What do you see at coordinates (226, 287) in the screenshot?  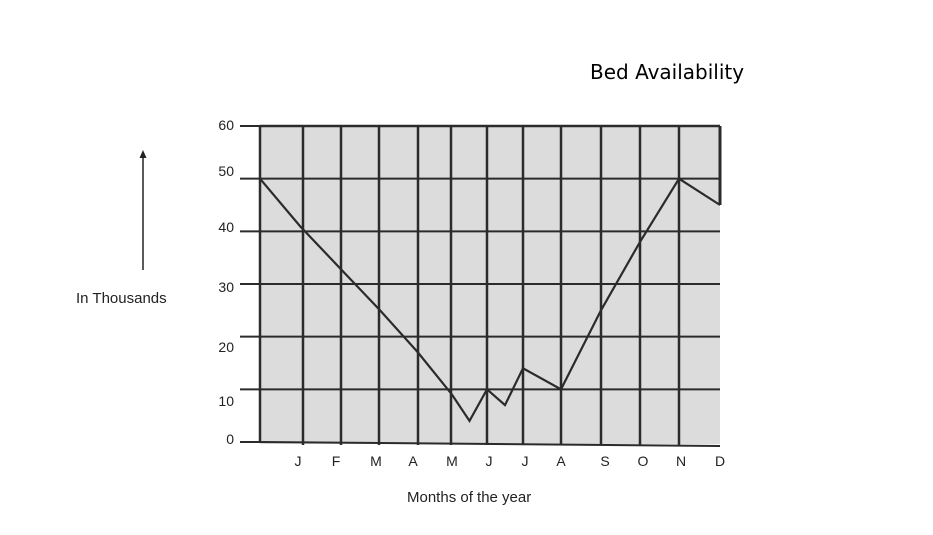 I see `y-tick-label: 30` at bounding box center [226, 287].